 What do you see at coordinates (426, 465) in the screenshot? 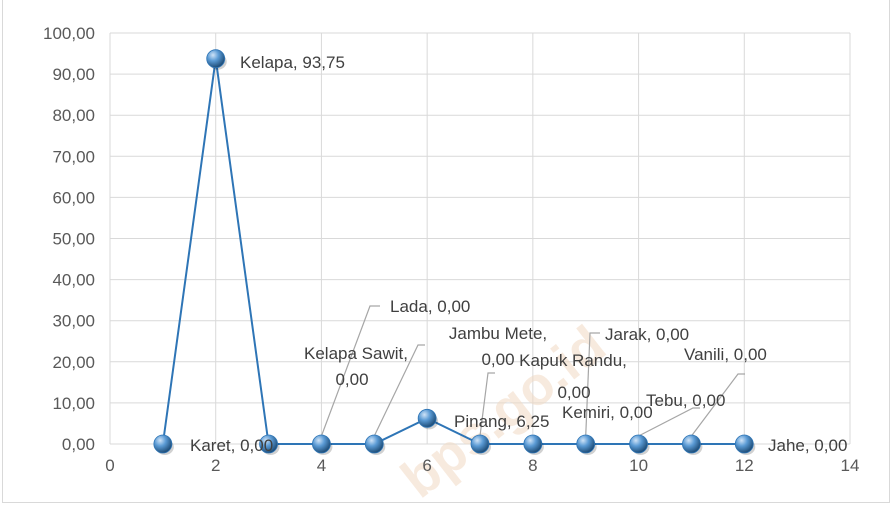
I see `x-tick-label: 6` at bounding box center [426, 465].